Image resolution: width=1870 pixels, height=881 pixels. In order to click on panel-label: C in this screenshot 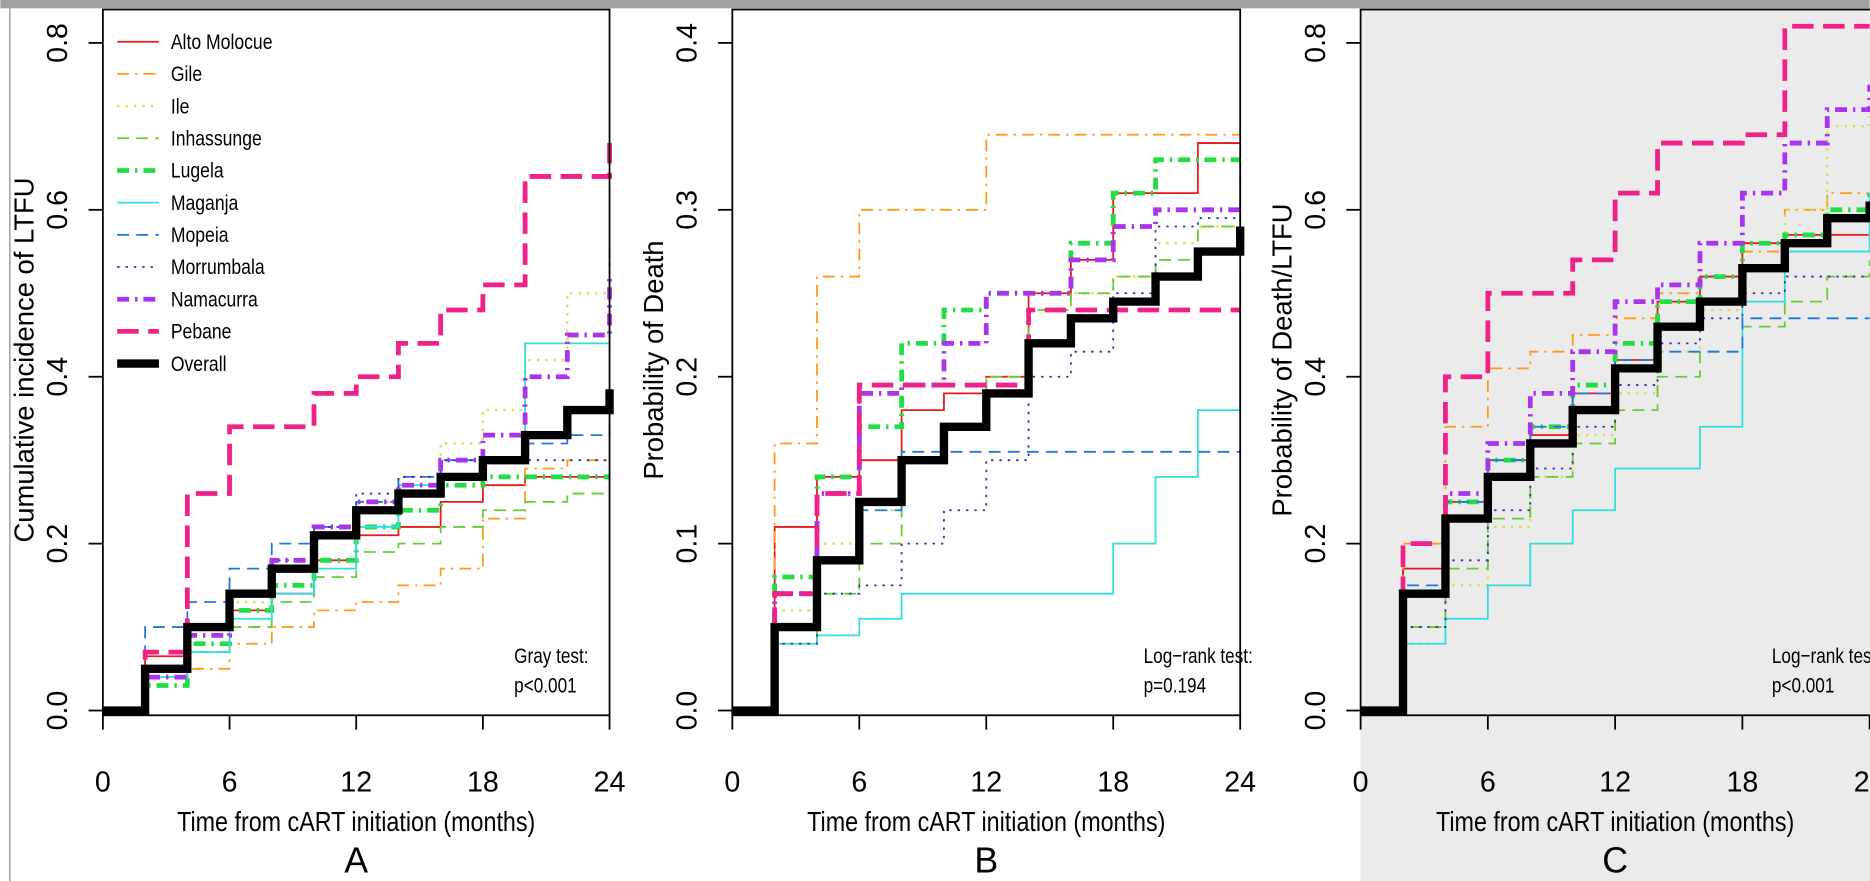, I will do `click(1615, 861)`.